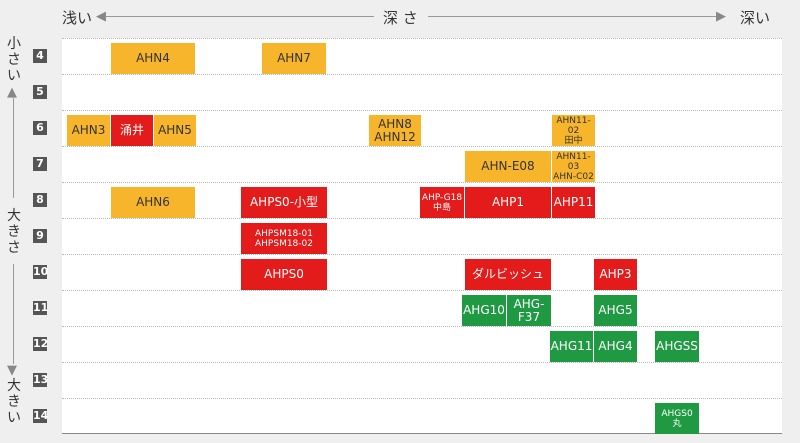 The height and width of the screenshot is (443, 800). I want to click on arrow-up-icon: ▲, so click(12, 92).